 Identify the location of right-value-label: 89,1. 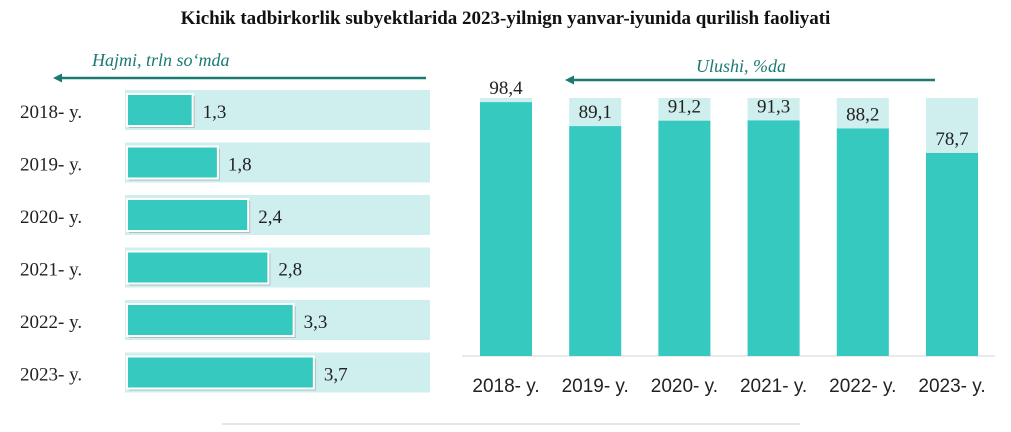
(595, 112).